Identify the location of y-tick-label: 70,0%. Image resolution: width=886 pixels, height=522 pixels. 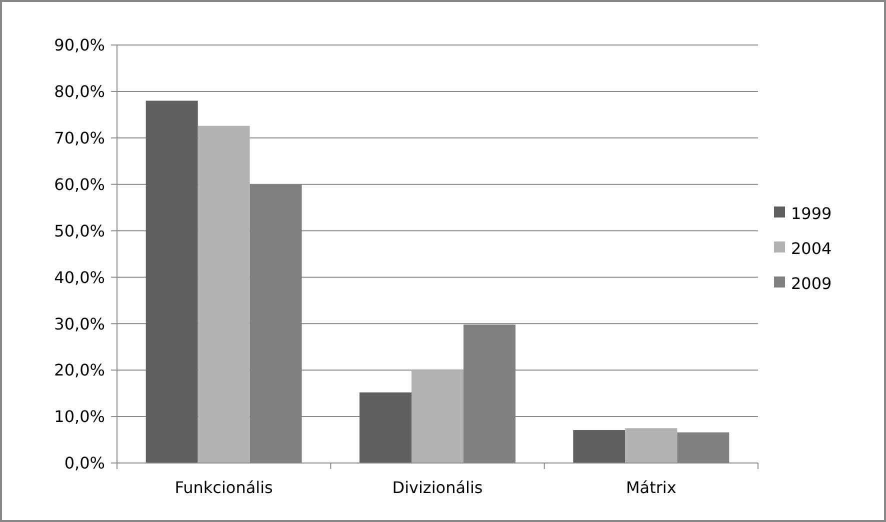
(79, 138).